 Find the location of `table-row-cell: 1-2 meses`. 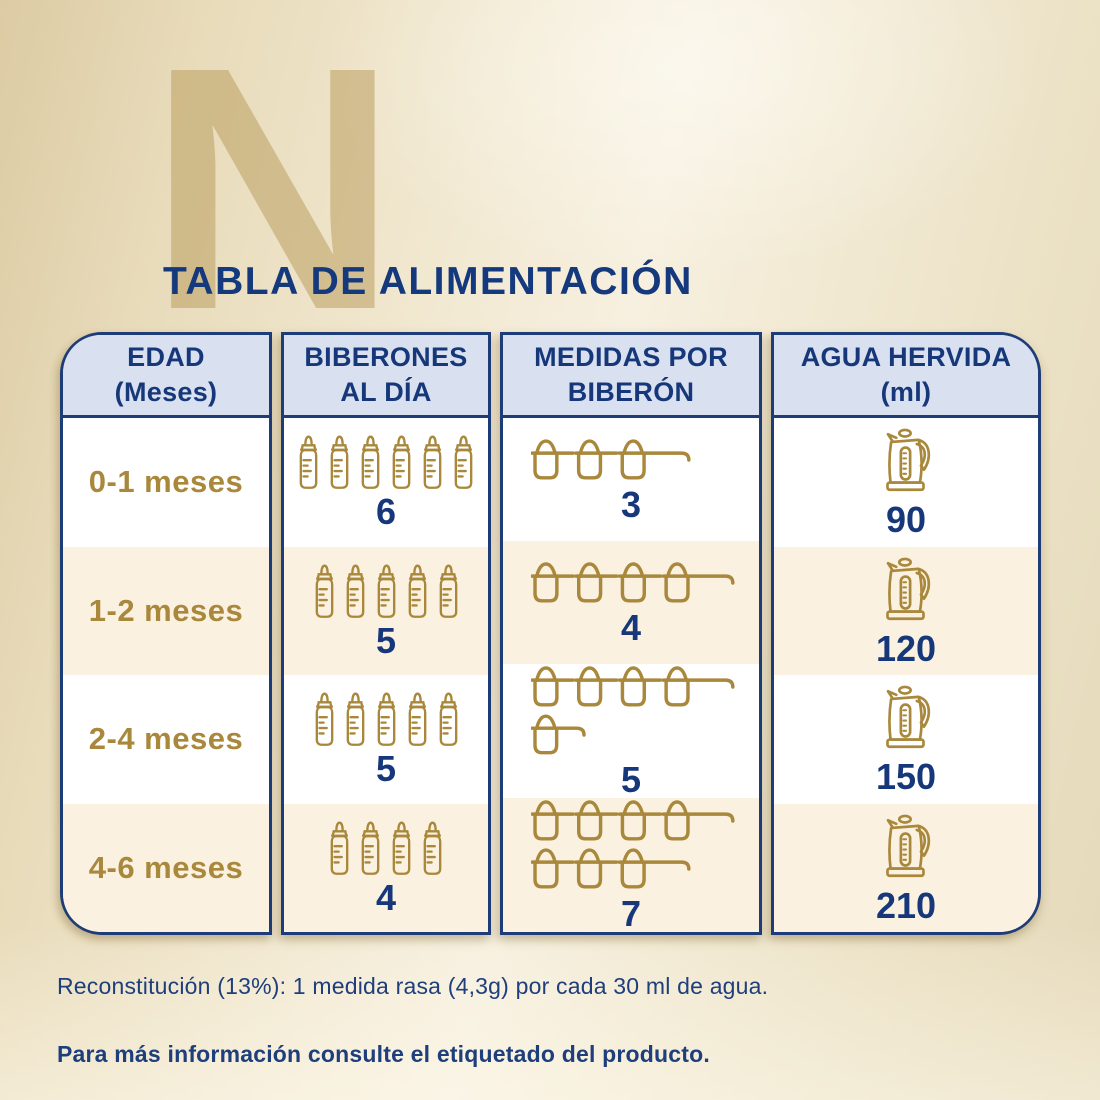

table-row-cell: 1-2 meses is located at coordinates (166, 610).